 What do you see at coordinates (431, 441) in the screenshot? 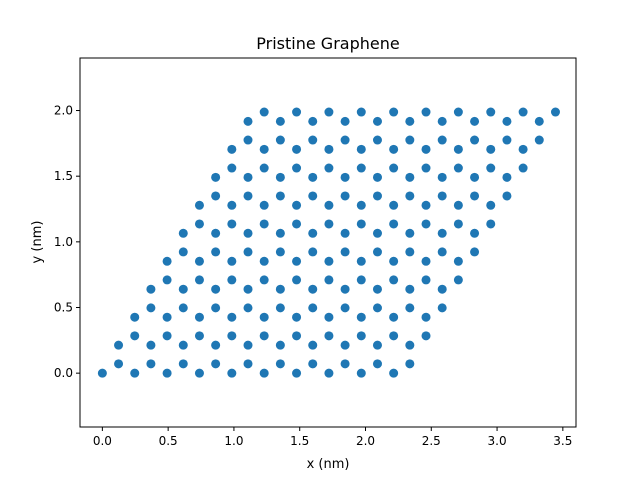
I see `x-tick-label: 2.5` at bounding box center [431, 441].